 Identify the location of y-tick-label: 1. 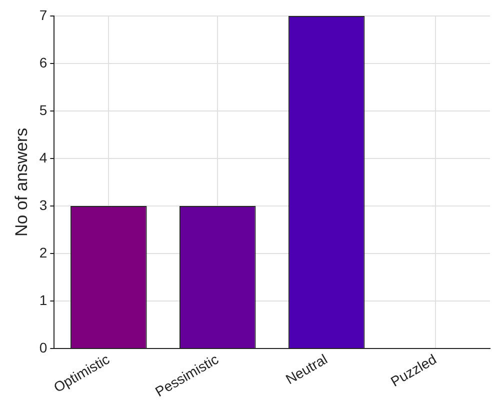
(43, 300).